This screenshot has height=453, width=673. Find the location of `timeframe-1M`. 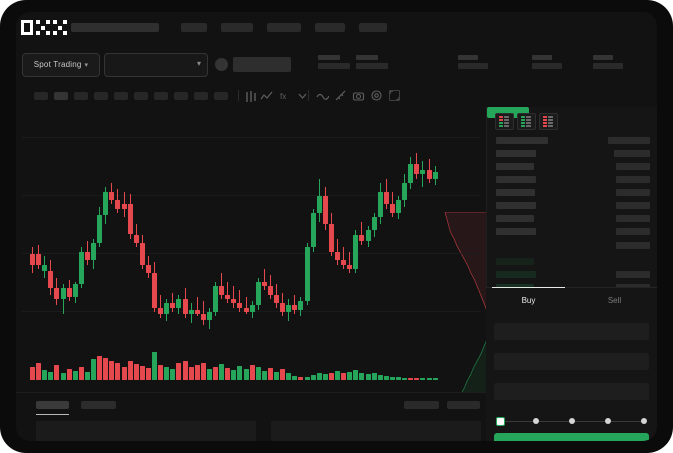

timeframe-1M is located at coordinates (201, 96).